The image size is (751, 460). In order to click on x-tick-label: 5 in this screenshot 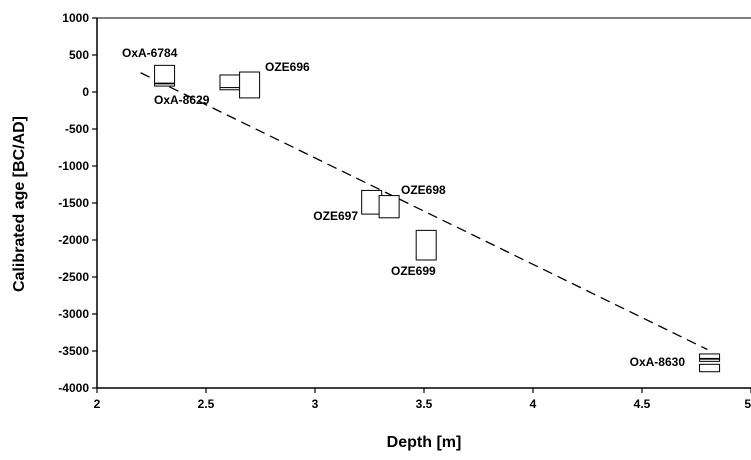, I will do `click(747, 404)`.